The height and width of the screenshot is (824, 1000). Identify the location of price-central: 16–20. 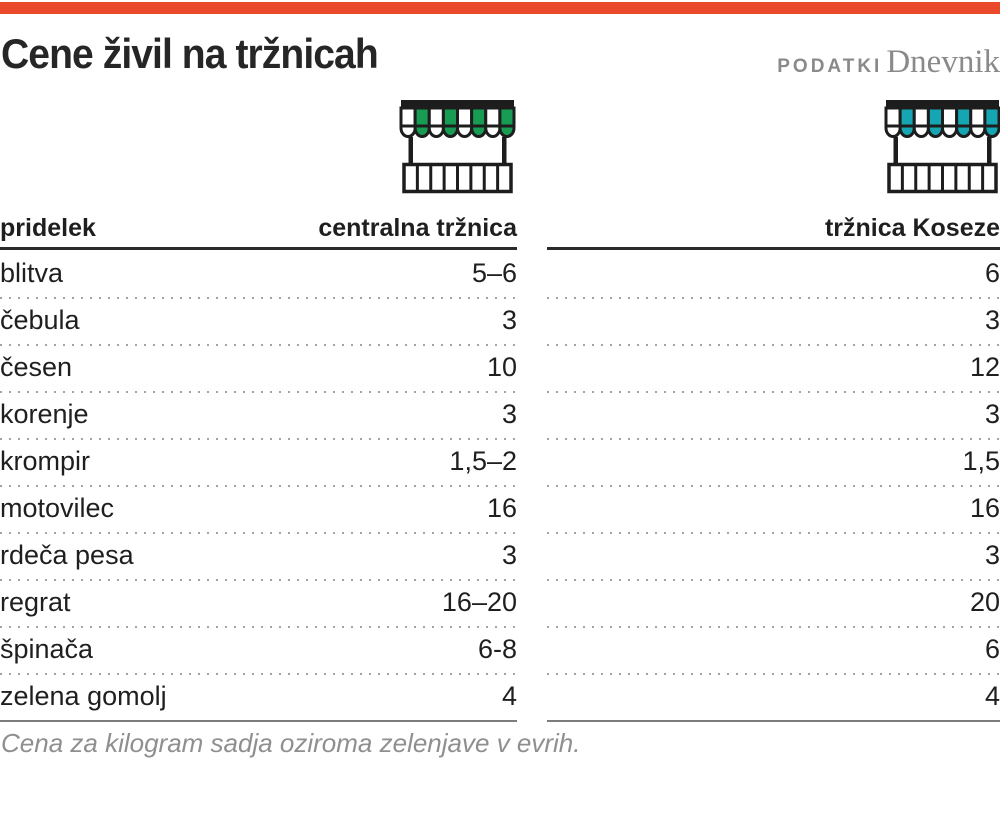
(479, 602).